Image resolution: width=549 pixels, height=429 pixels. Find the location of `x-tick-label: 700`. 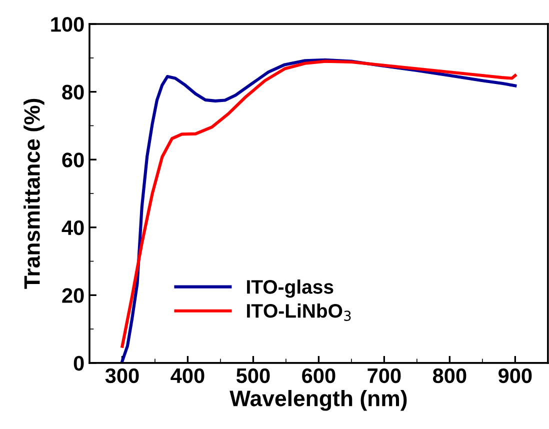

x-tick-label: 700 is located at coordinates (384, 376).